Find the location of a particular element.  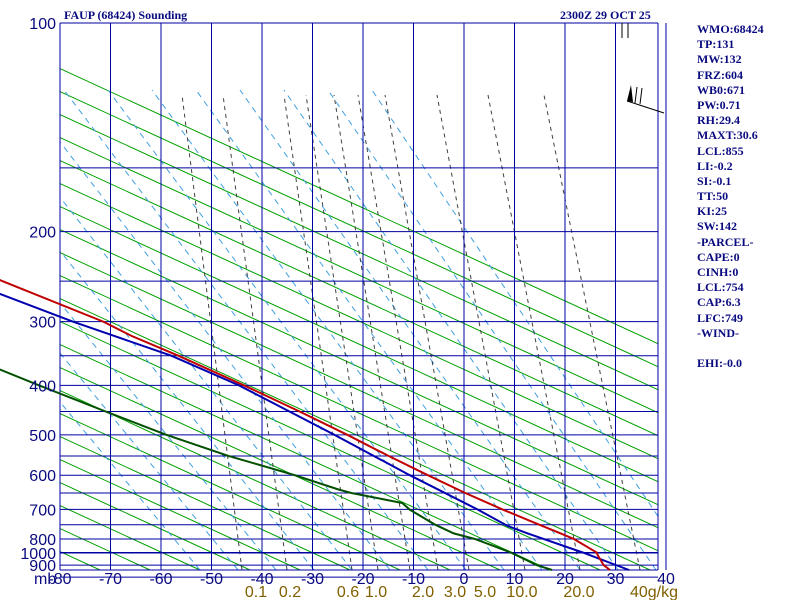

mixing-ratio-label: 3.0 is located at coordinates (455, 592).